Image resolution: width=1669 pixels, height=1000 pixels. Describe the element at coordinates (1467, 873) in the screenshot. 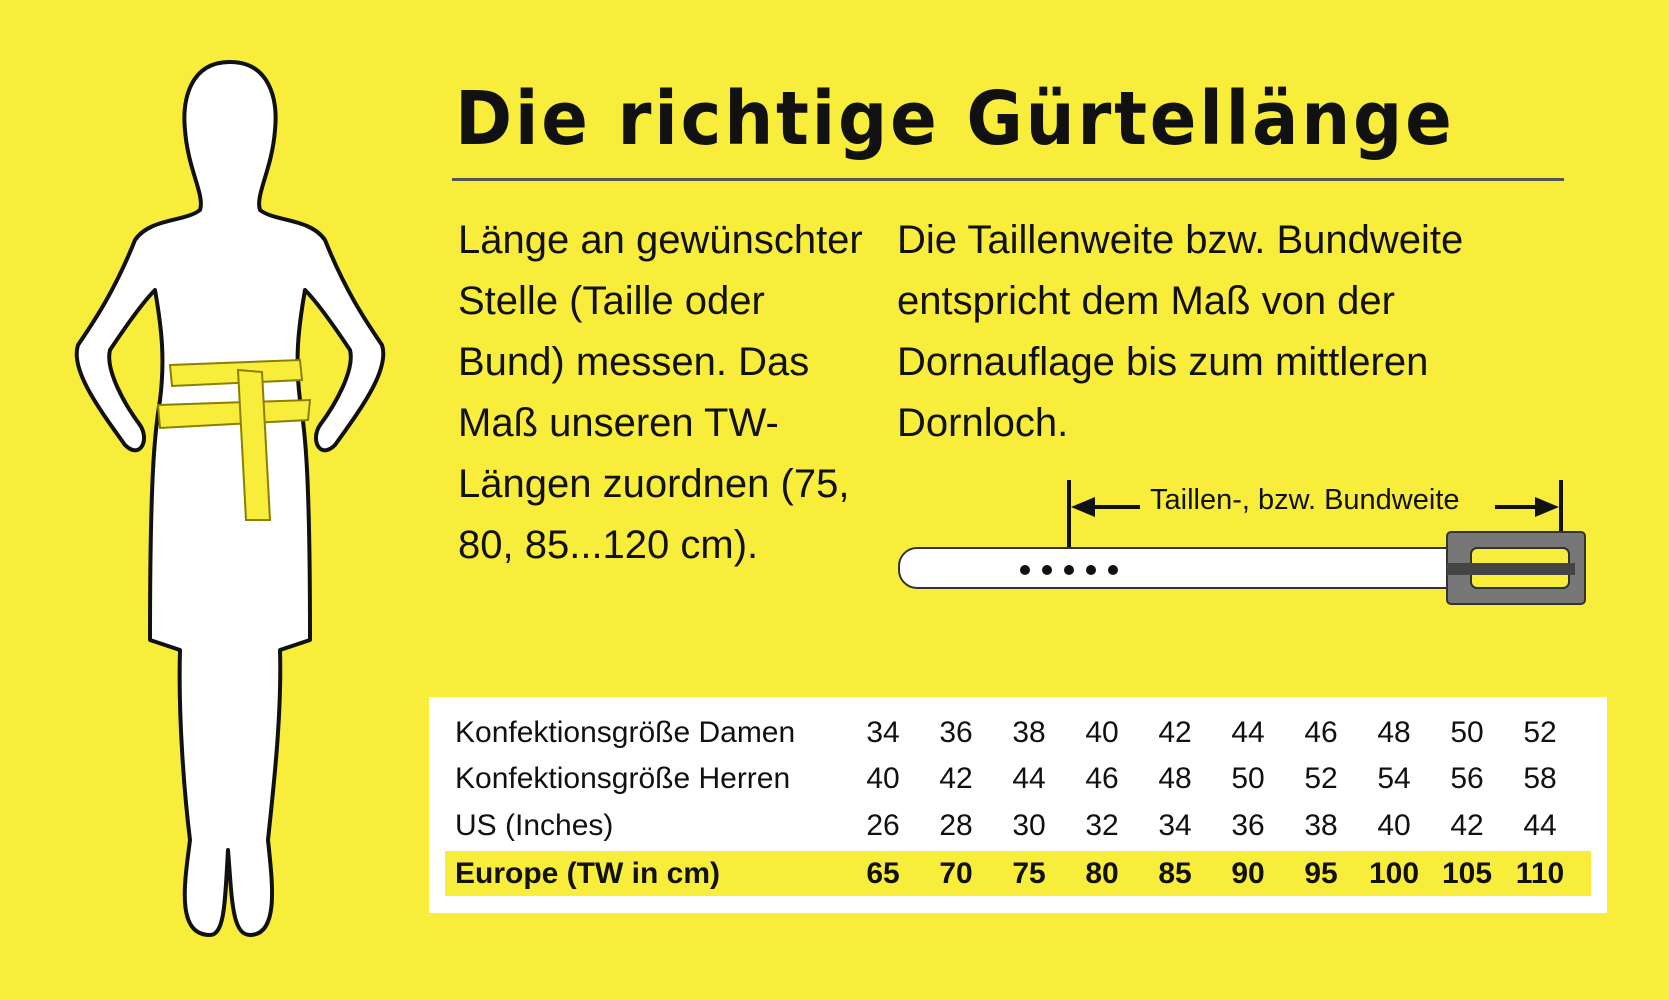

I see `table-cell: 105` at that location.